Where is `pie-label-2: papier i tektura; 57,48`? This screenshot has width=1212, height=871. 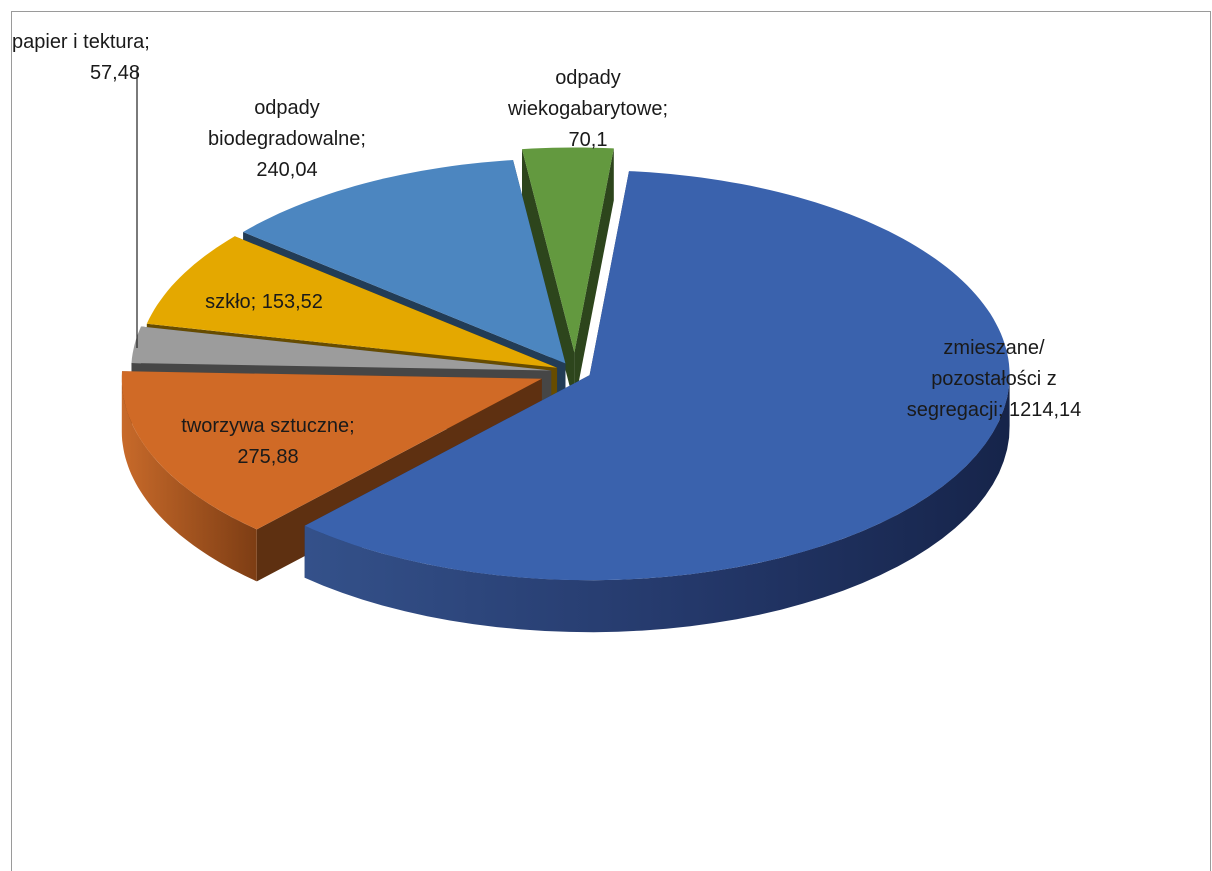 pie-label-2: papier i tektura; 57,48 is located at coordinates (81, 57).